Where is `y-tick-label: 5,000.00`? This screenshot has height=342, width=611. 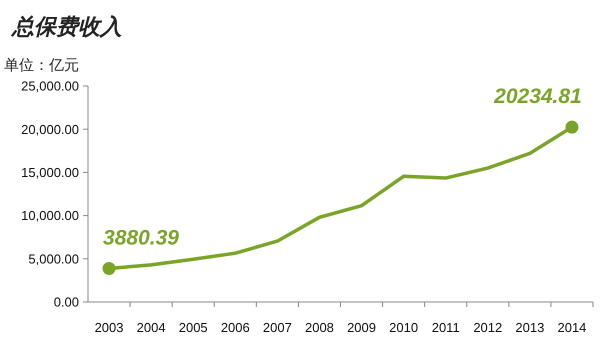 y-tick-label: 5,000.00 is located at coordinates (53, 258).